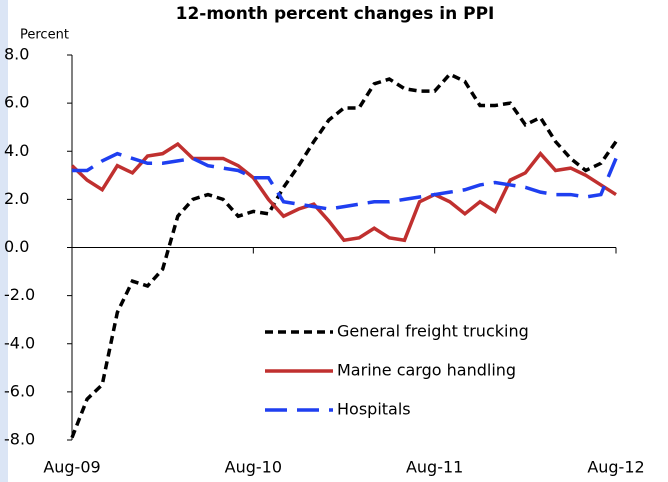  What do you see at coordinates (16, 54) in the screenshot?
I see `y-tick-label: 8.0` at bounding box center [16, 54].